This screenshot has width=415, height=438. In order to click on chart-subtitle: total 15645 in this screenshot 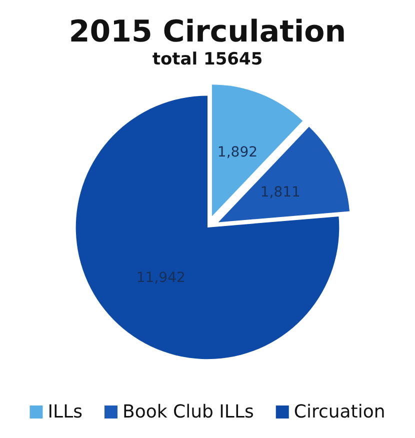, I will do `click(207, 60)`.